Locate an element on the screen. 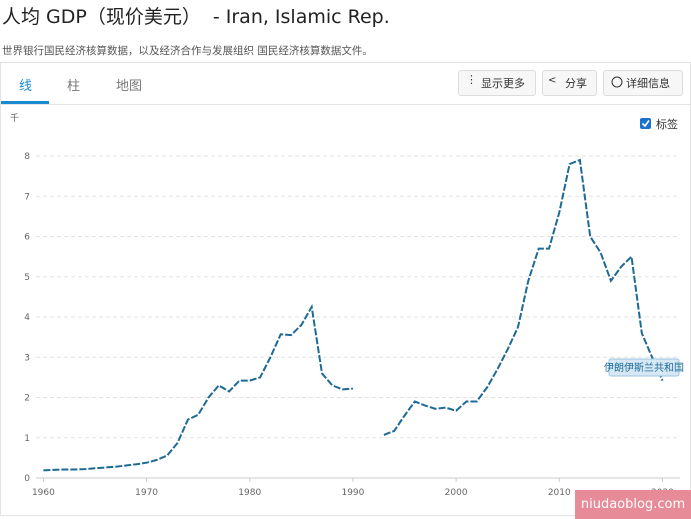 This screenshot has width=691, height=519. divider is located at coordinates (345, 104).